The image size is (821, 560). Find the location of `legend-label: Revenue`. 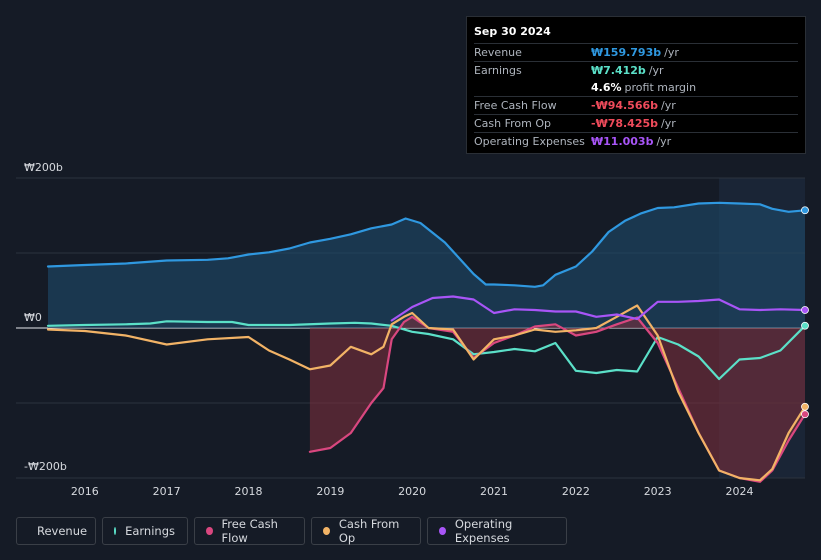

legend-label: Revenue is located at coordinates (62, 531).